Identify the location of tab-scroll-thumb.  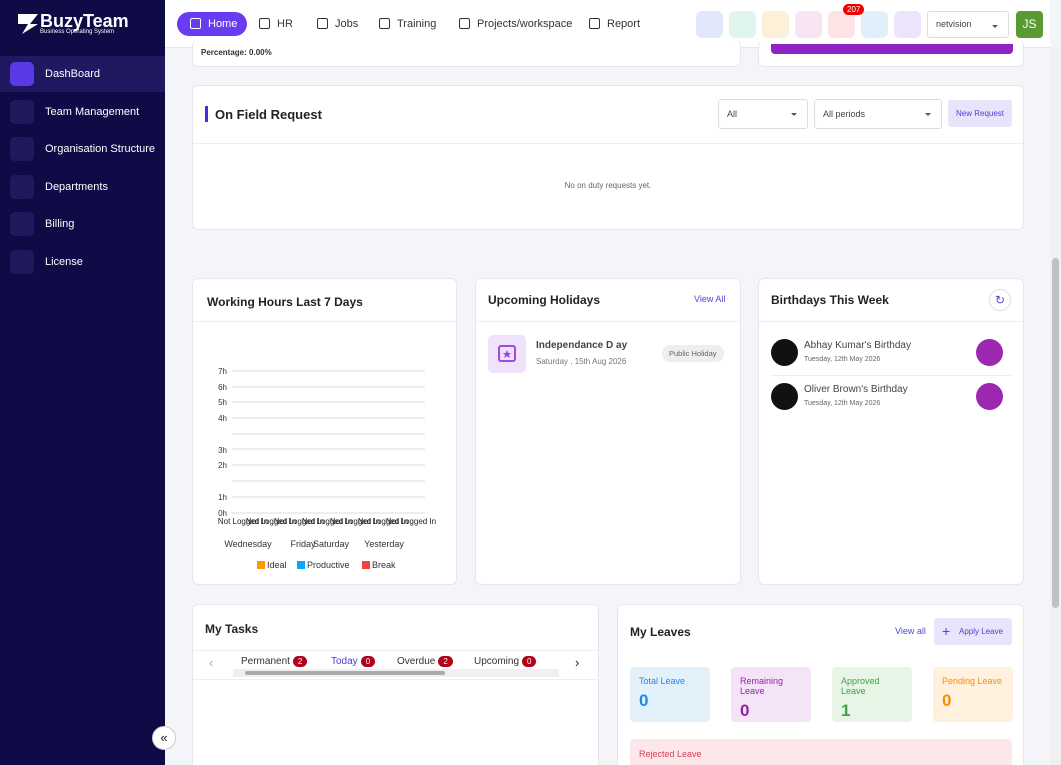
(345, 673).